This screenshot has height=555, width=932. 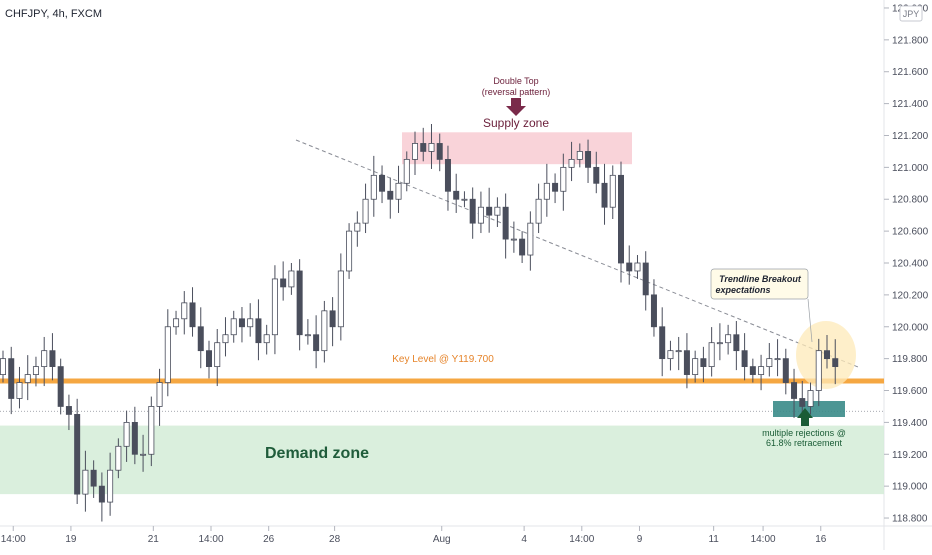 What do you see at coordinates (210, 539) in the screenshot?
I see `time-tick-label: 14:00` at bounding box center [210, 539].